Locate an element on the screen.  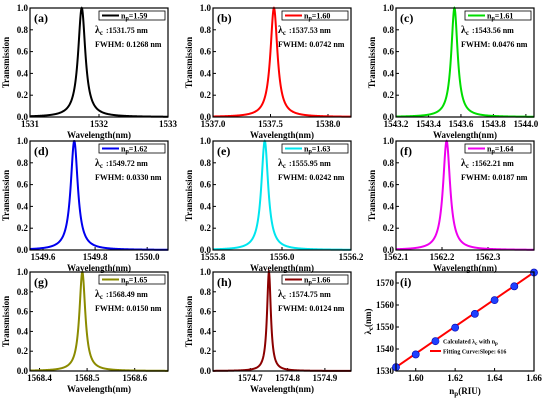
y-tick-label: 1540 is located at coordinates (385, 349).